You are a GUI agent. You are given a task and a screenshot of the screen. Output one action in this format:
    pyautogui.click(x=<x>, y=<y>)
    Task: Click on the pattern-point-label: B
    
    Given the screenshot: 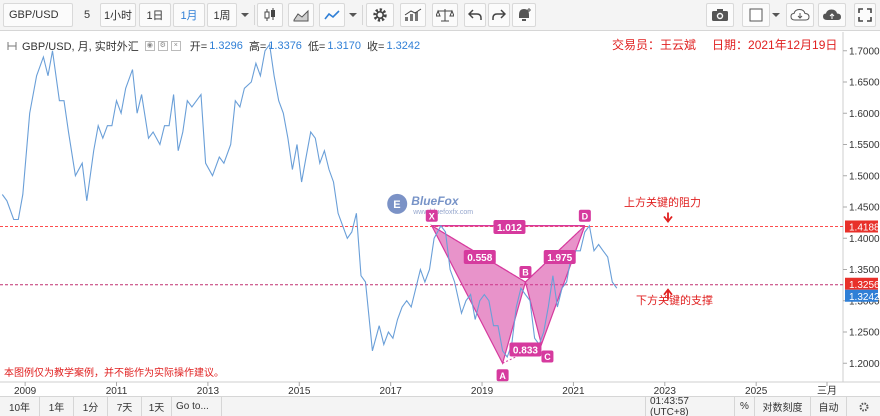 What is the action you would take?
    pyautogui.click(x=525, y=273)
    